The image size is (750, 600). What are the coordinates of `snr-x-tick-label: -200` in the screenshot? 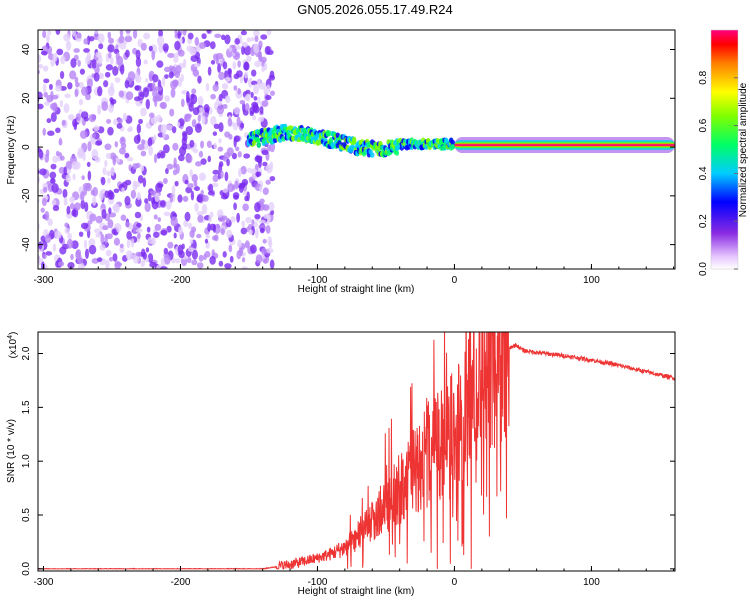 It's located at (180, 582).